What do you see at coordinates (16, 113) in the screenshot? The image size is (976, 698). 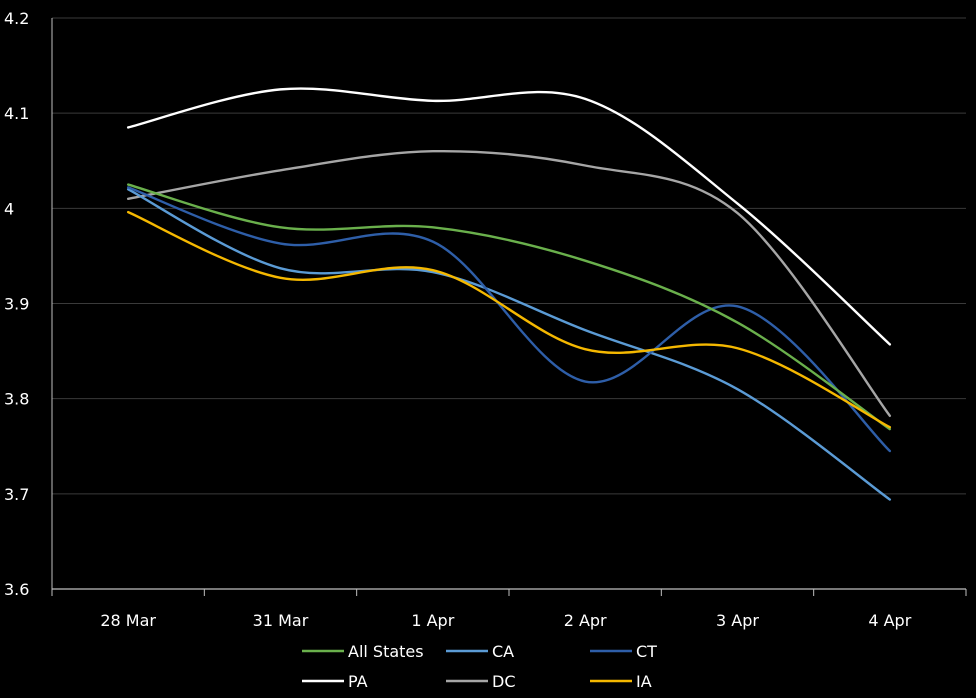 I see `y-tick-label: 4.1` at bounding box center [16, 113].